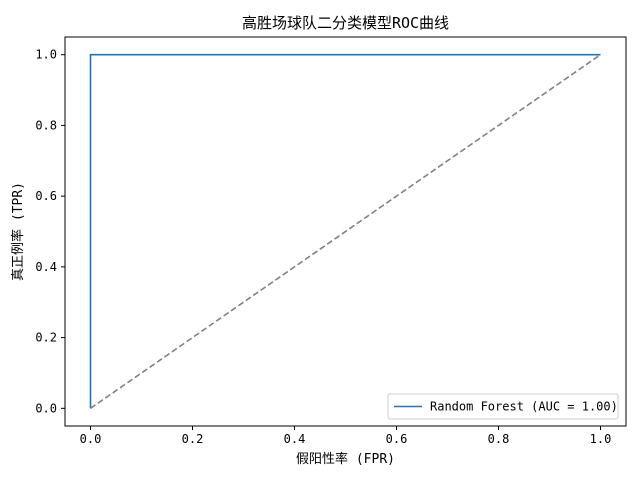 This screenshot has height=480, width=640. What do you see at coordinates (46, 338) in the screenshot?
I see `y-tick-label: 0.2` at bounding box center [46, 338].